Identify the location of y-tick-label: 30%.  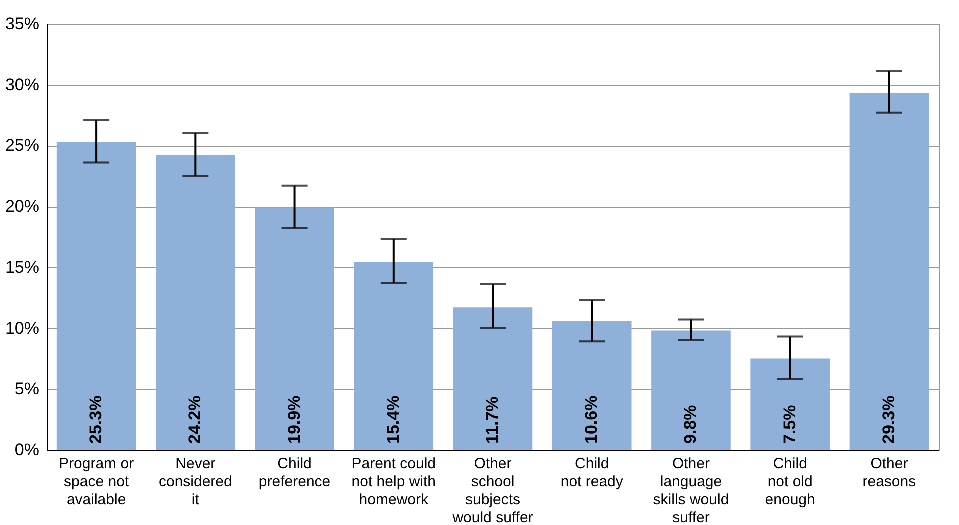
(22, 84).